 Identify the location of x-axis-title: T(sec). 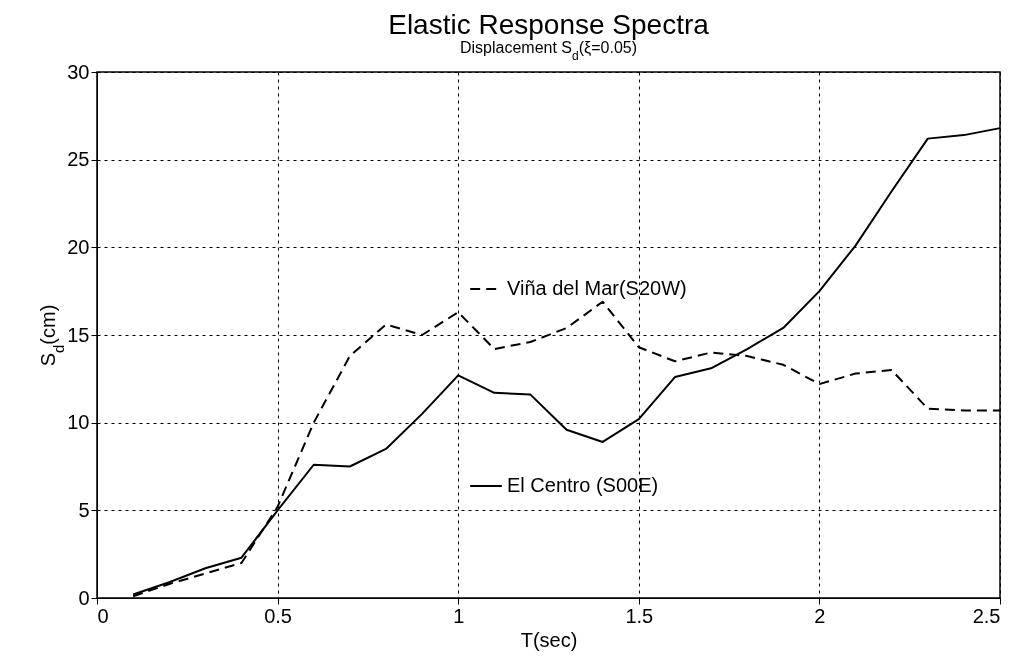
(549, 639).